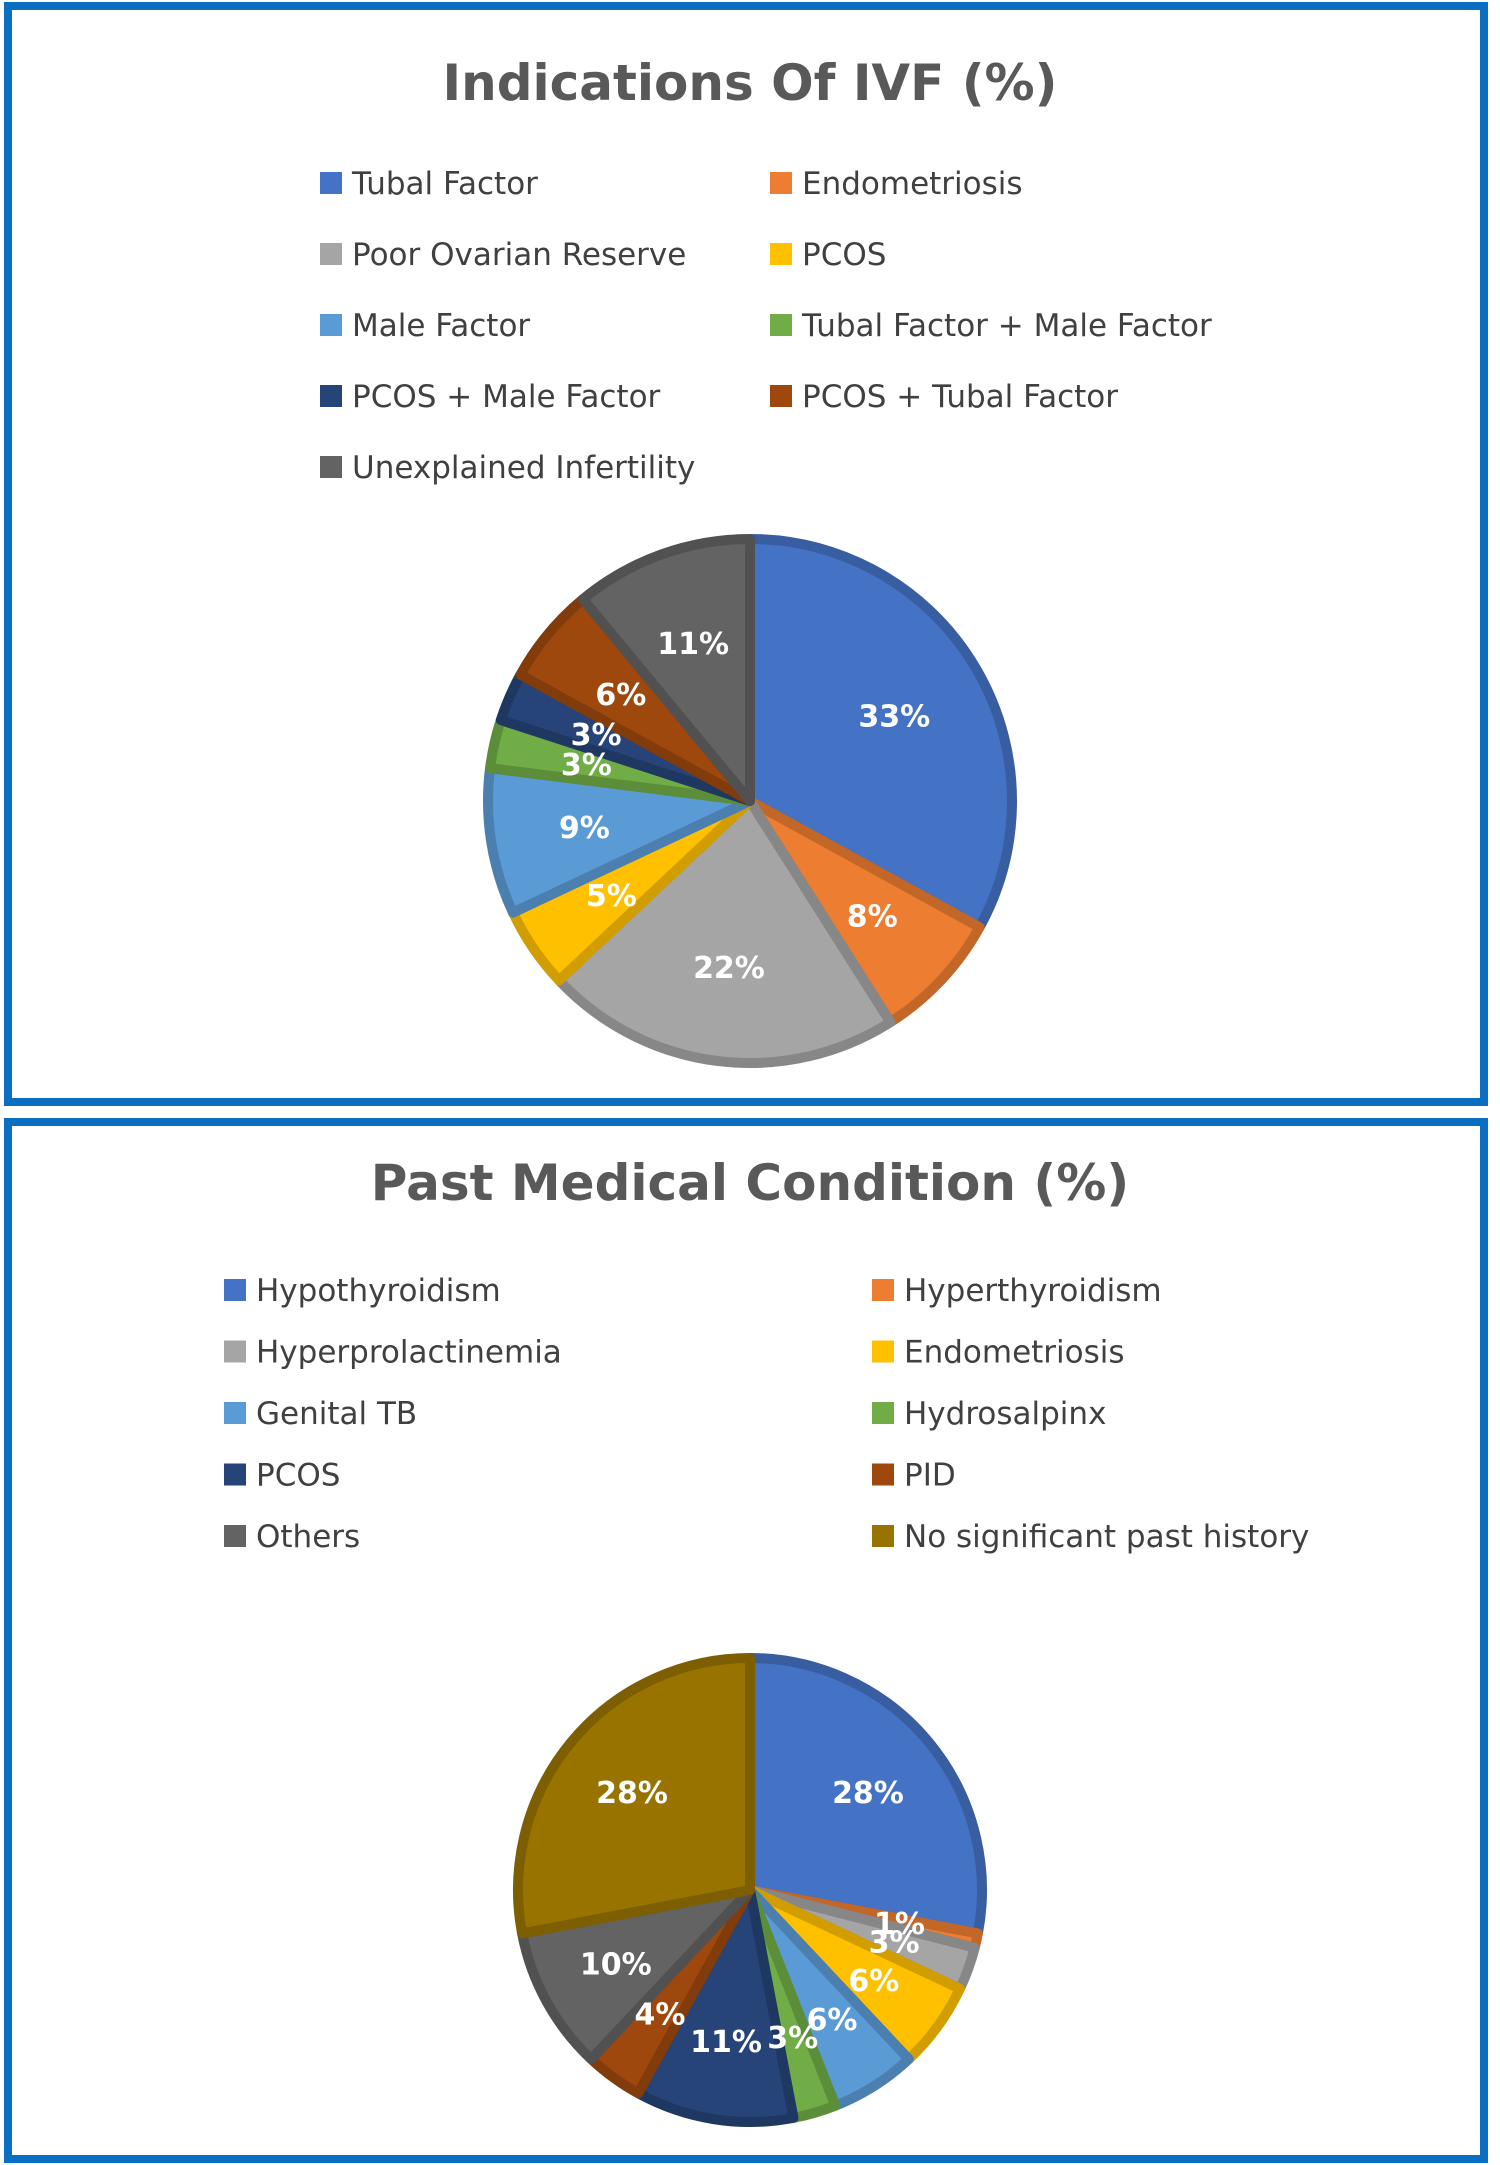  I want to click on legend-label: Unexplained Infertility, so click(523, 468).